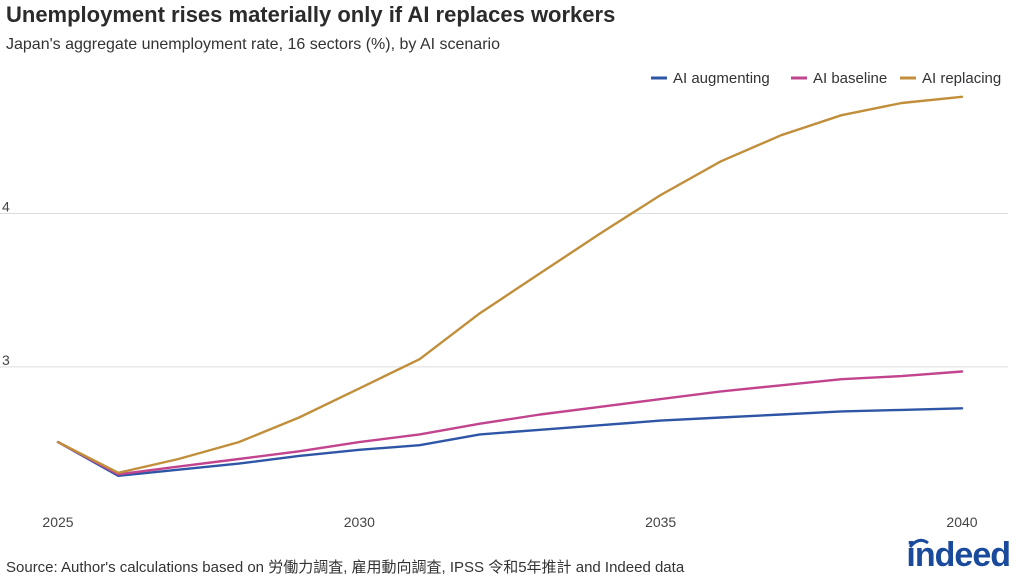  What do you see at coordinates (6, 206) in the screenshot?
I see `y-tick-label: 4` at bounding box center [6, 206].